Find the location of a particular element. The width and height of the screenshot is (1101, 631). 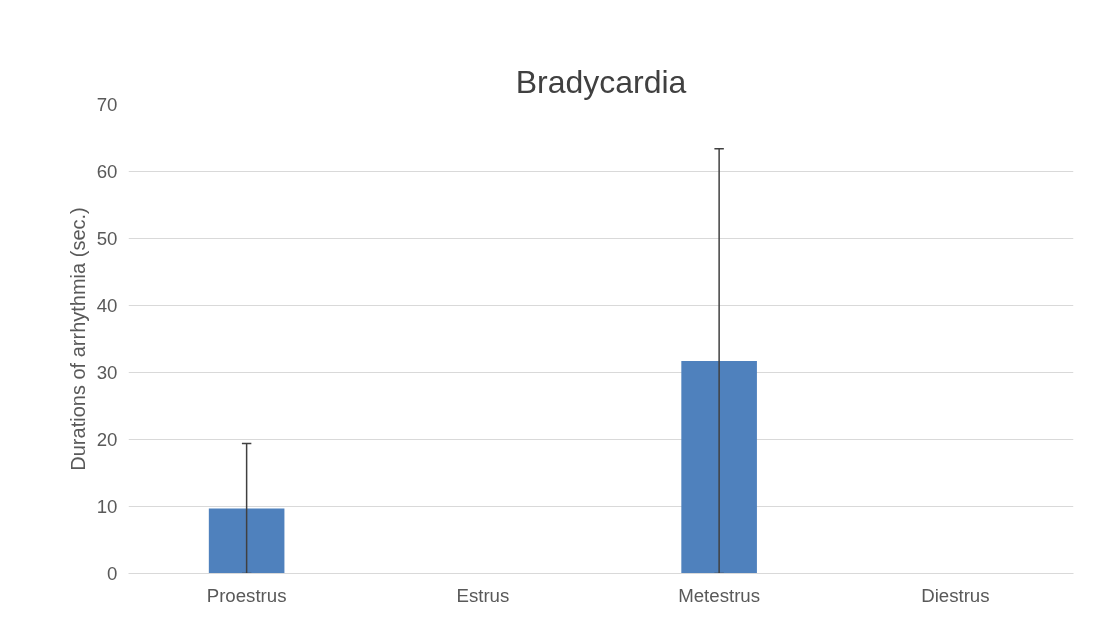

y-tick-label: 70 is located at coordinates (107, 104).